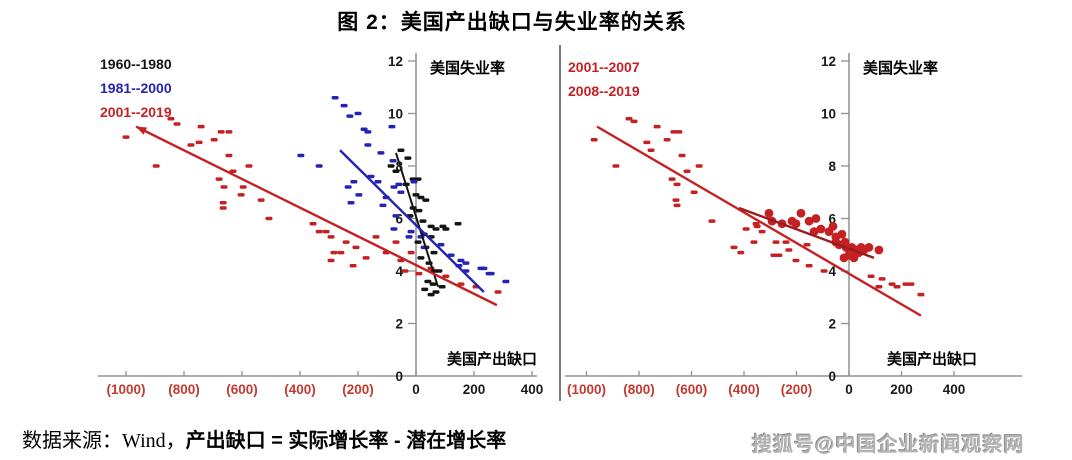  I want to click on x-tick-label: 200, so click(901, 389).